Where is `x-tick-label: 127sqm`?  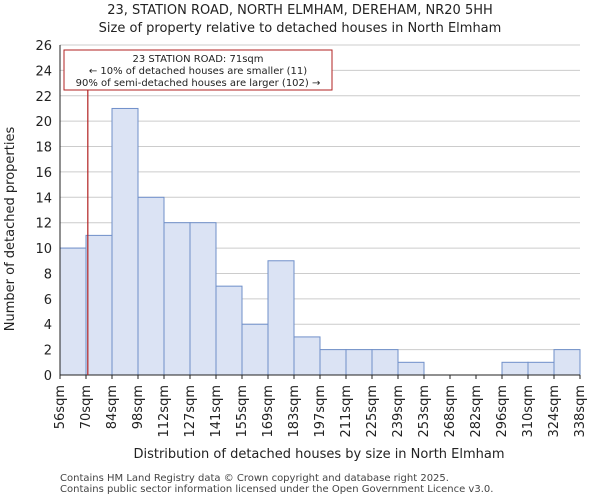
x-tick-label: 127sqm is located at coordinates (190, 411).